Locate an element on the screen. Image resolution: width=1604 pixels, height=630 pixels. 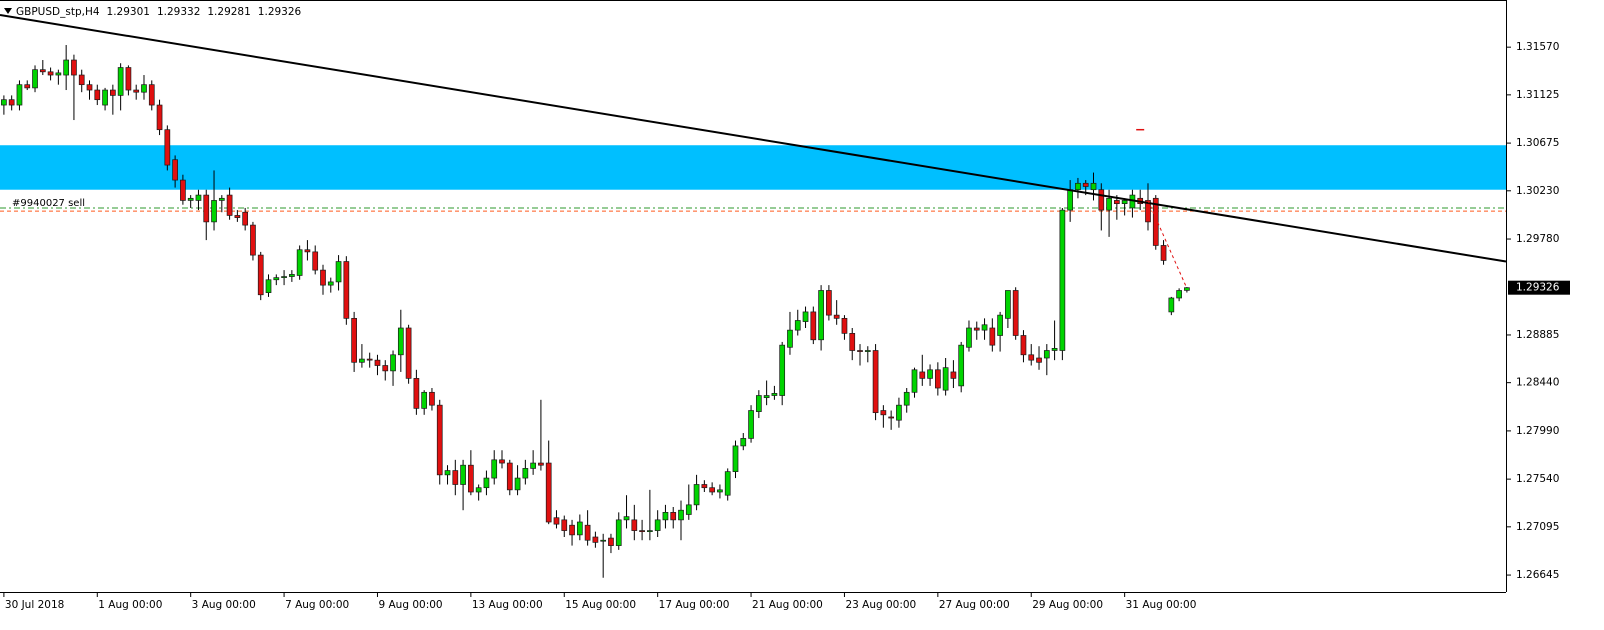
symbol: GBPUSD_stp,H4 is located at coordinates (58, 12).